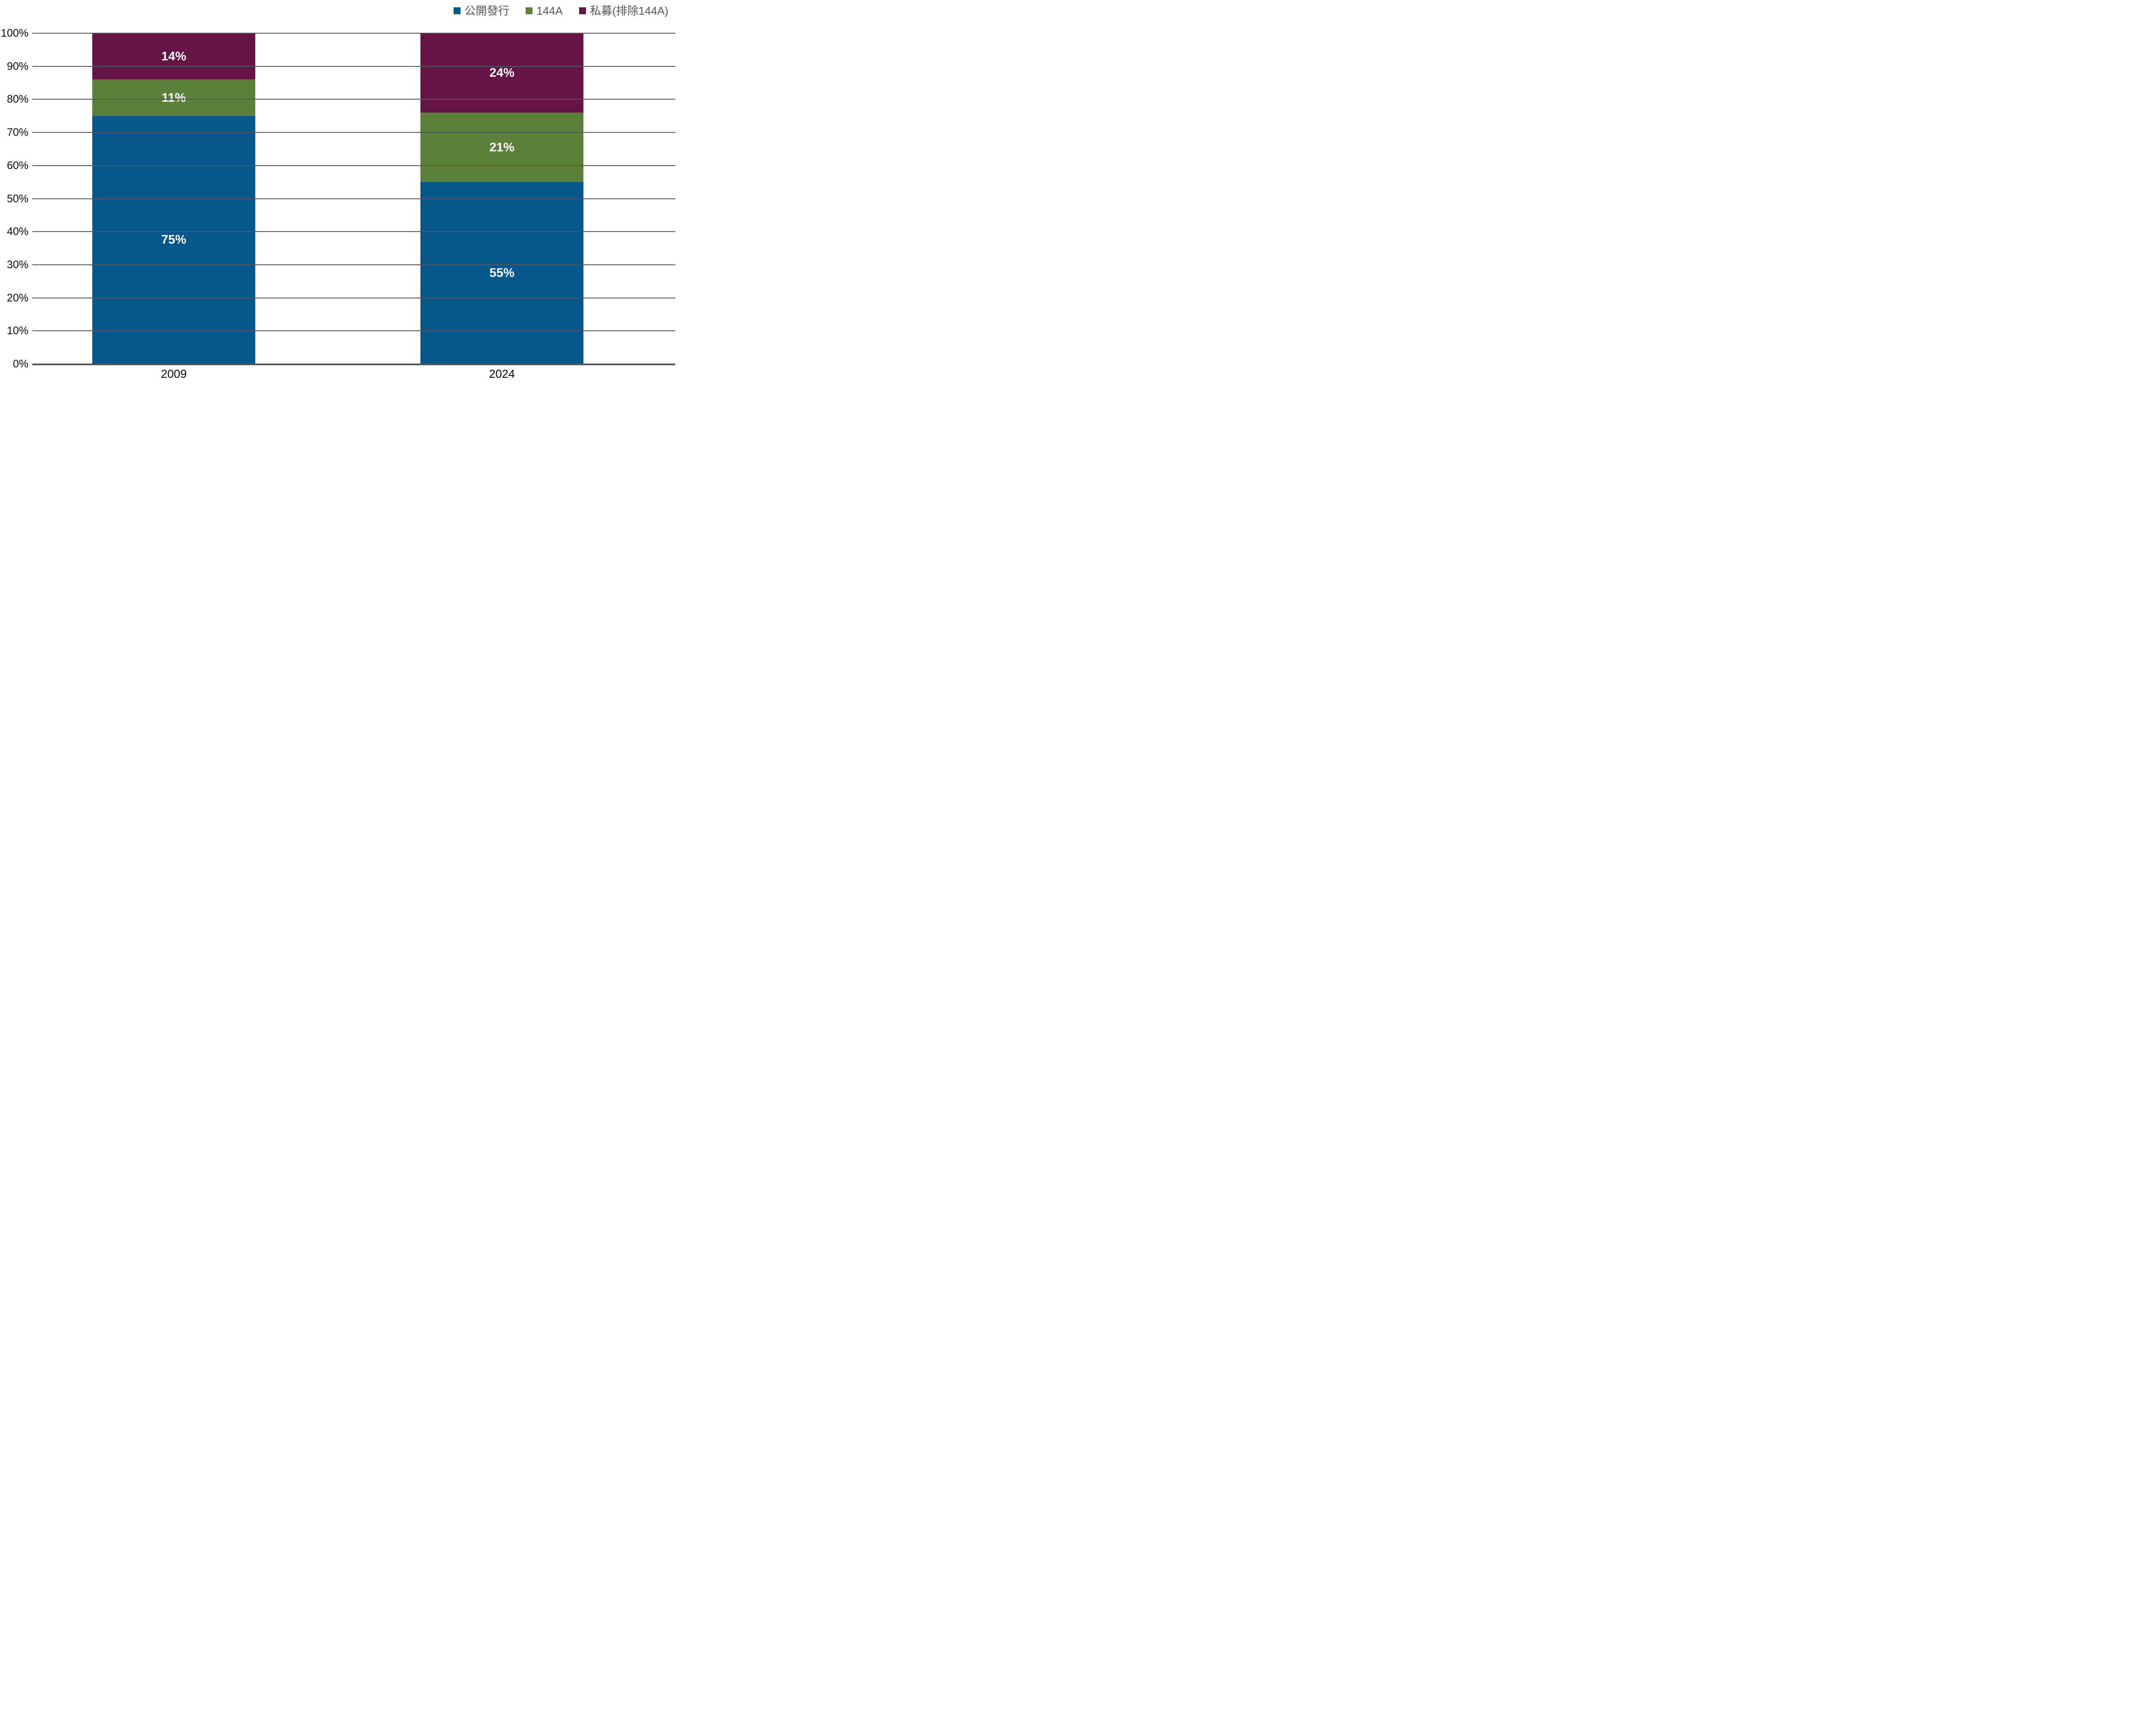  What do you see at coordinates (17, 132) in the screenshot?
I see `y-axis-tick-label: 70%` at bounding box center [17, 132].